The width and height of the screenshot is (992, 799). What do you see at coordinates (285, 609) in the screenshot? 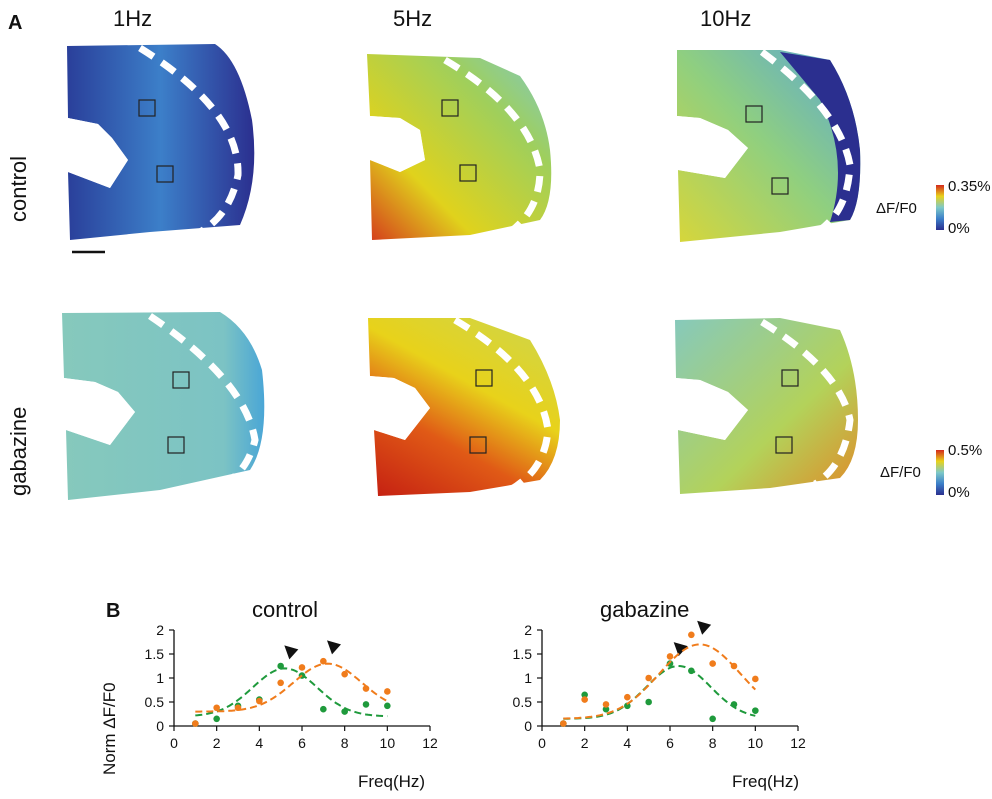
I see `plot-title-control: control` at bounding box center [285, 609].